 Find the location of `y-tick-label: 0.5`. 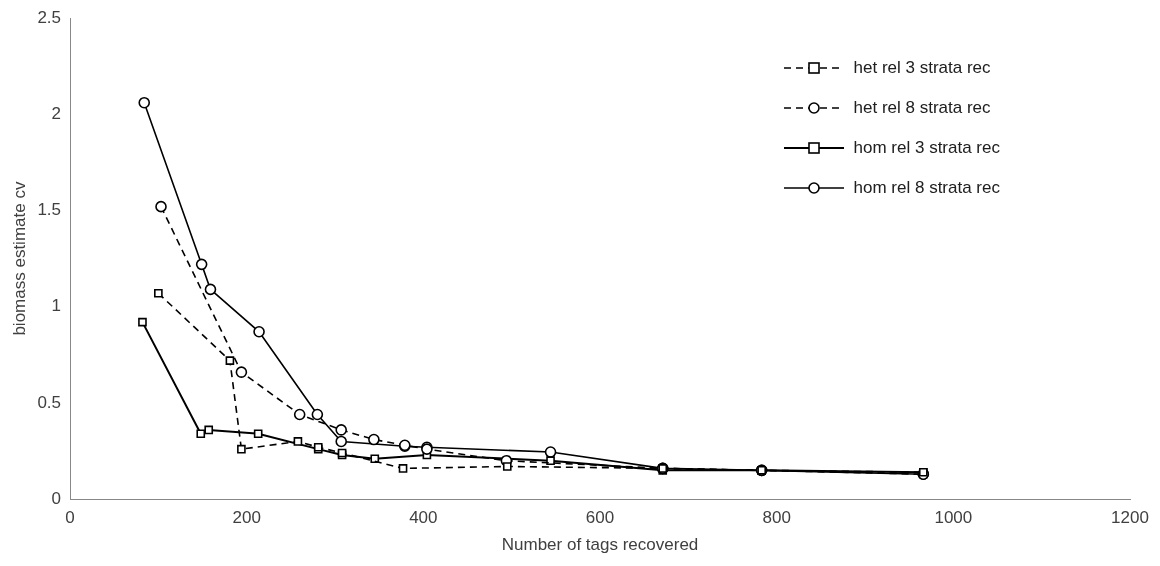

y-tick-label: 0.5 is located at coordinates (49, 402).